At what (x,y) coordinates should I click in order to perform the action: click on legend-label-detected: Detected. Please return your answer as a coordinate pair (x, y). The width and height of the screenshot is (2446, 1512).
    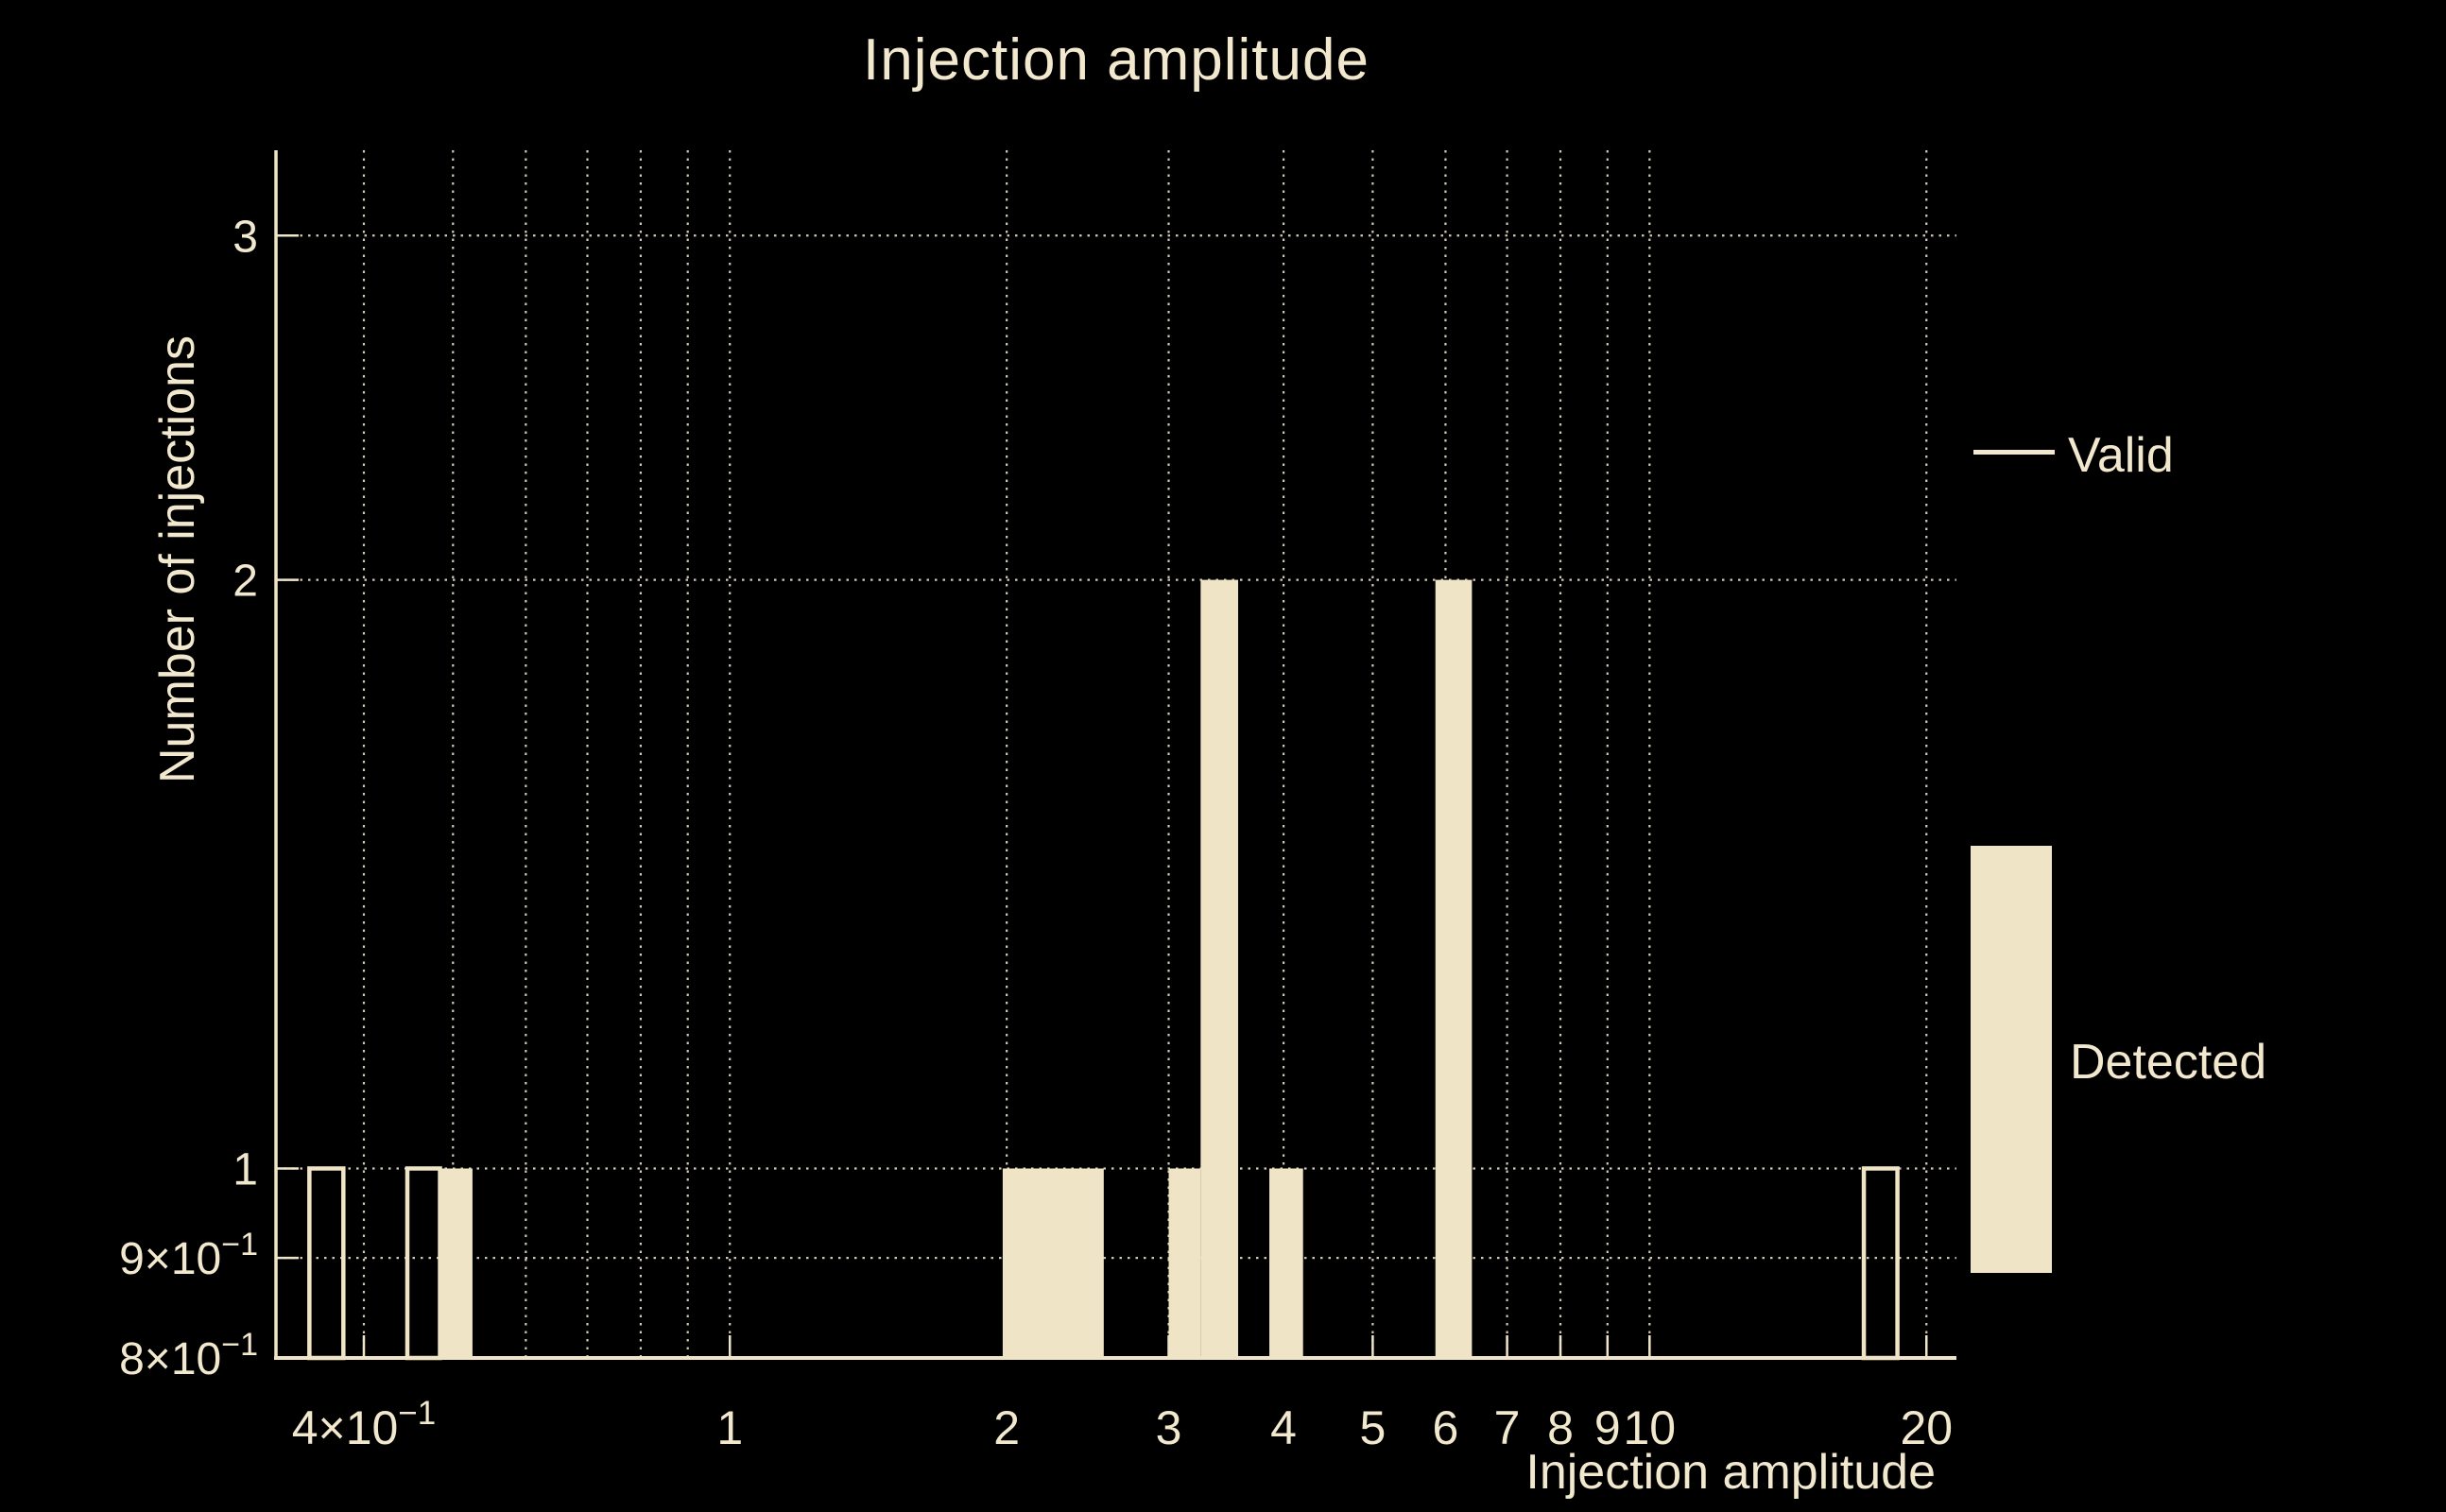
    Looking at the image, I should click on (2168, 1062).